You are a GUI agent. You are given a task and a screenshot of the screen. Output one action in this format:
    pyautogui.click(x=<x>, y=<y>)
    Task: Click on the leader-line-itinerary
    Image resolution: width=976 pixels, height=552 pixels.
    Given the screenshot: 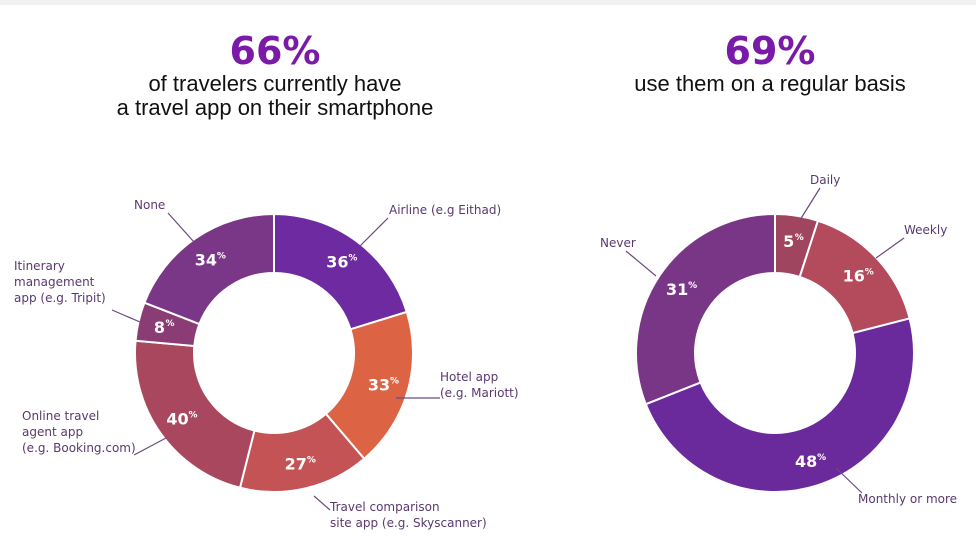 What is the action you would take?
    pyautogui.click(x=126, y=316)
    